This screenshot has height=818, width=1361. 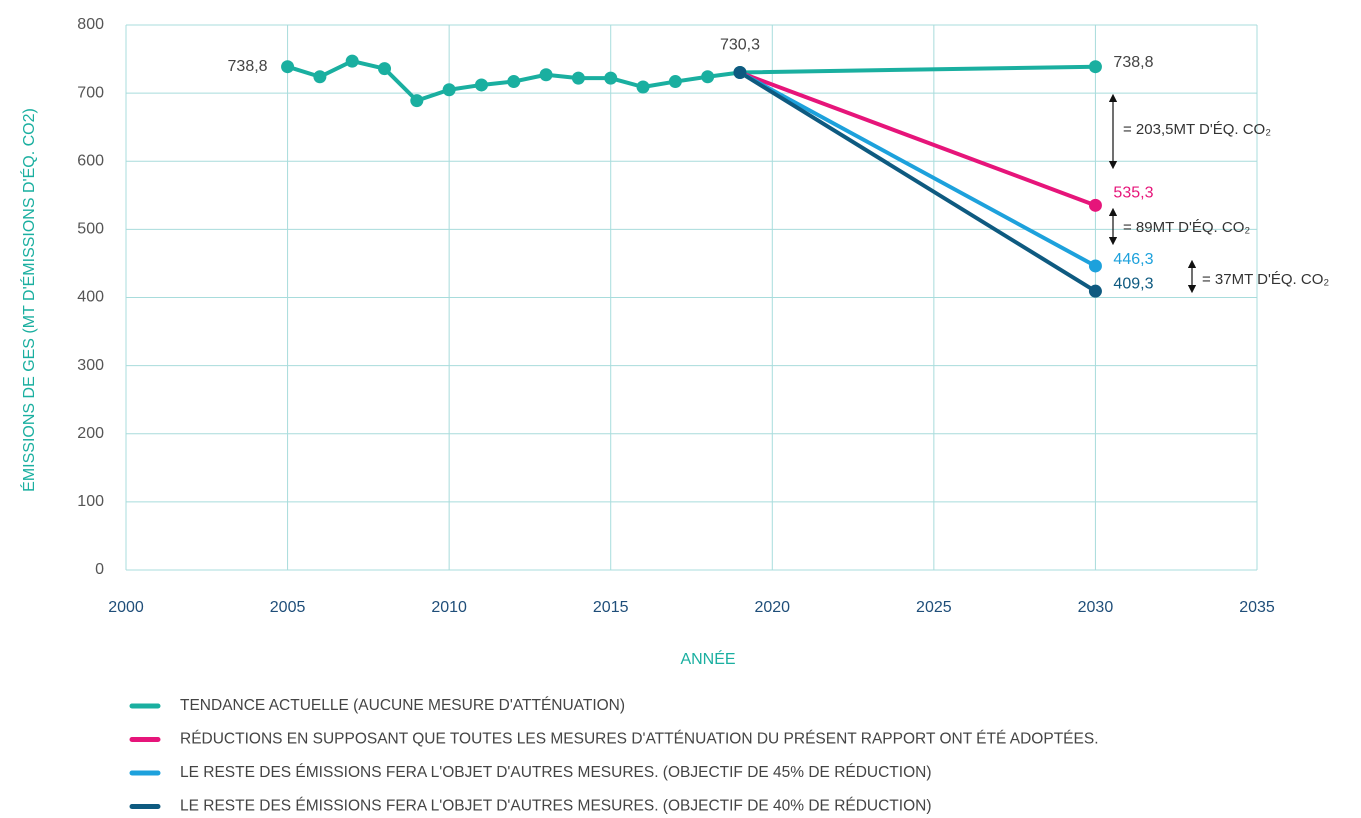 I want to click on x-tick-label: 2025, so click(x=934, y=607).